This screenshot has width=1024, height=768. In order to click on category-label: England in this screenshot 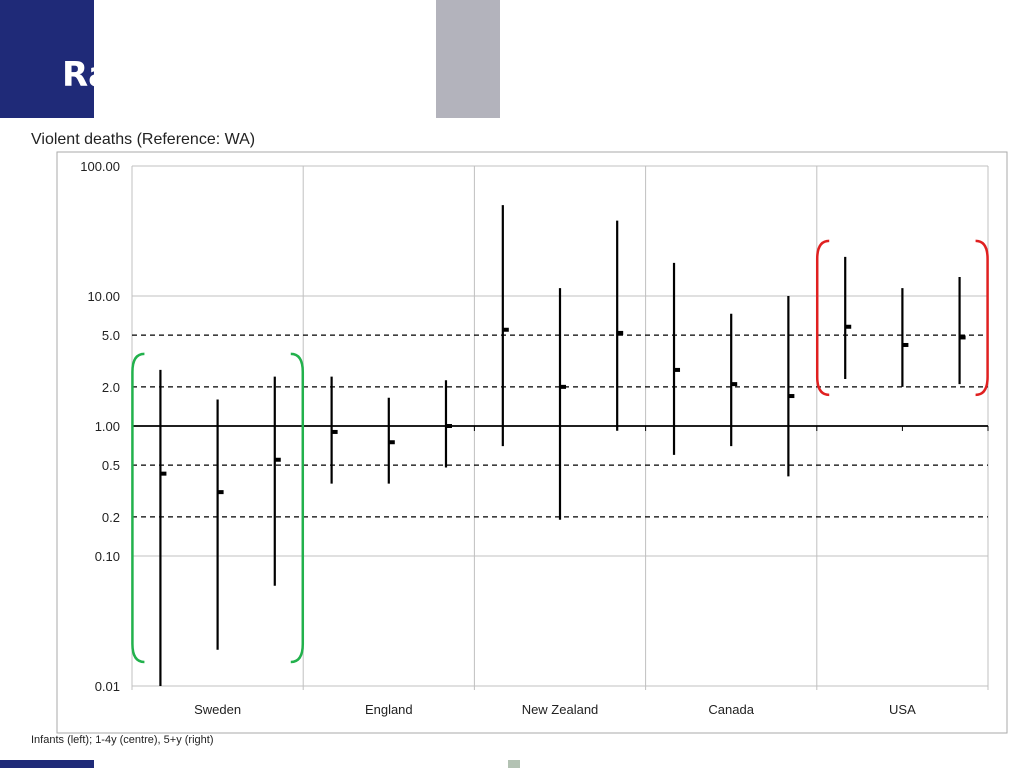, I will do `click(389, 709)`.